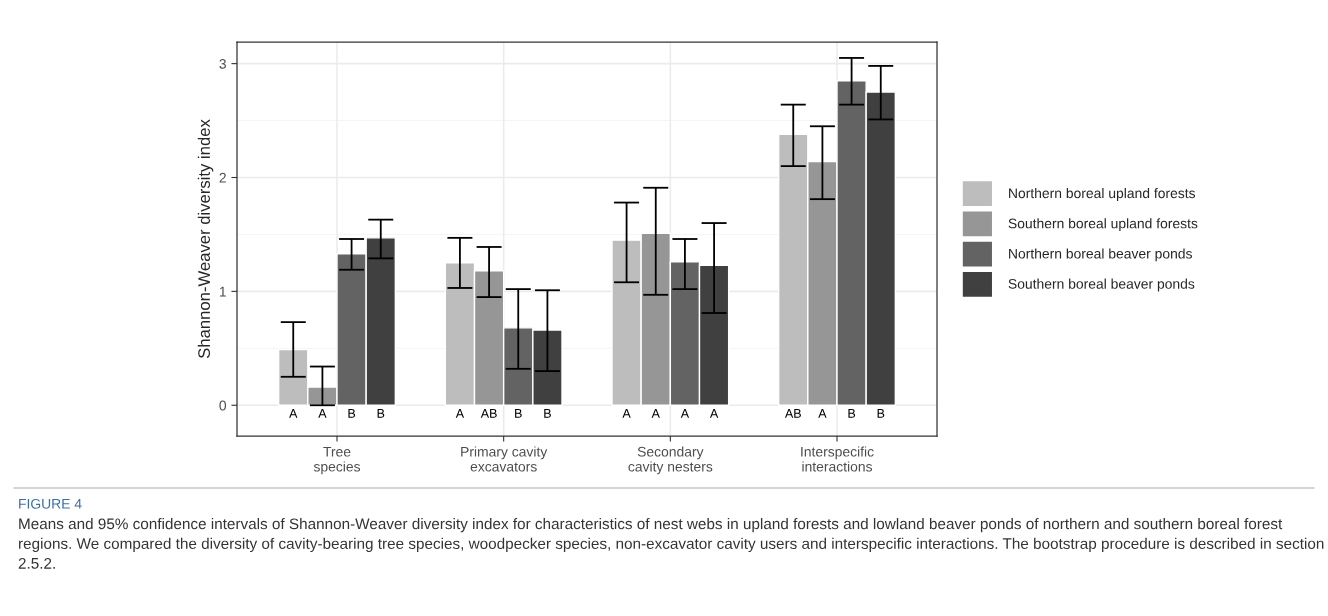  Describe the element at coordinates (504, 459) in the screenshot. I see `x-tick-label: Primary cavity excavators` at that location.